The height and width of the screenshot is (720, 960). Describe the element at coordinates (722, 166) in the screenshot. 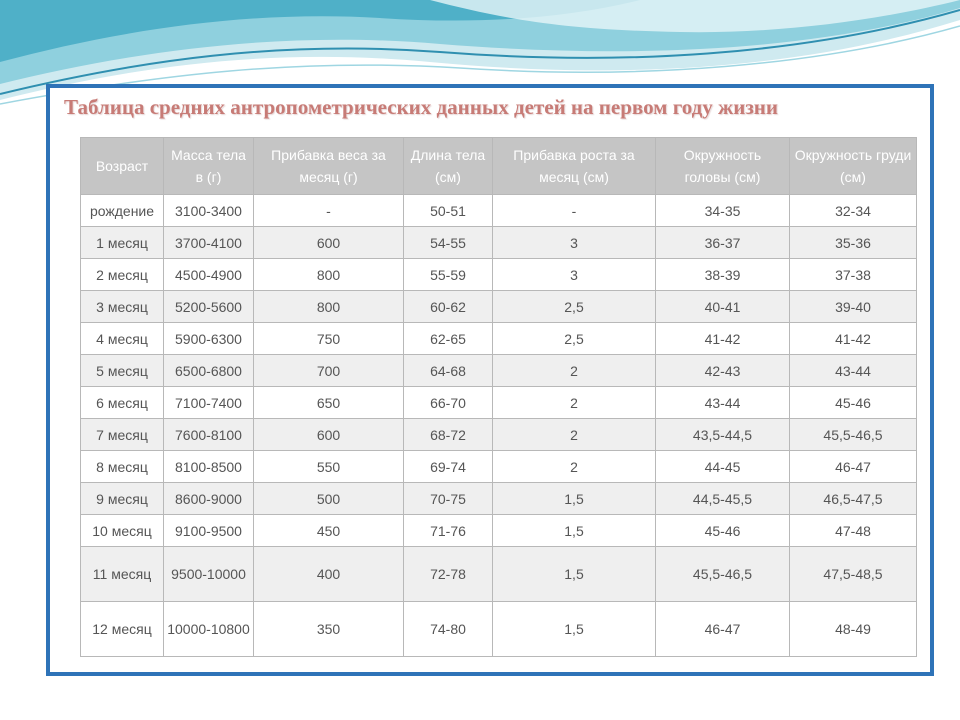

I see `column-header-head-circumference: Окружность головы (см)` at that location.